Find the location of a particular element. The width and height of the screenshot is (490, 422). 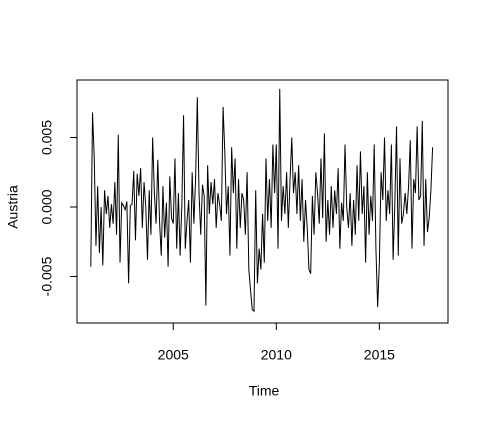

y-tick-label: 0.005 is located at coordinates (47, 137).